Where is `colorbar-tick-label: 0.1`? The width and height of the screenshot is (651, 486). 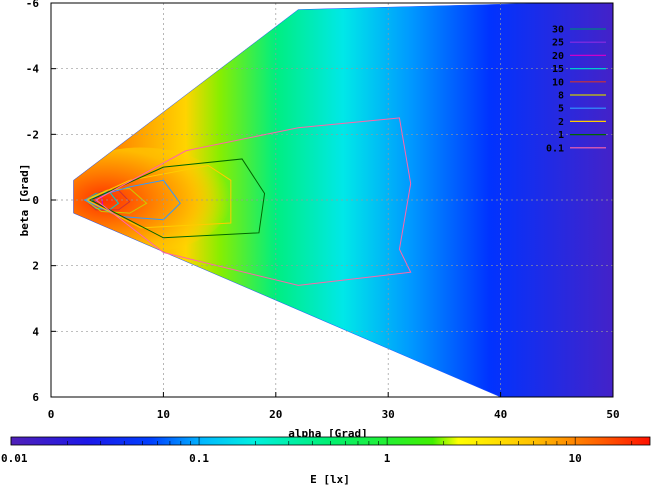 colorbar-tick-label: 0.1 is located at coordinates (199, 458).